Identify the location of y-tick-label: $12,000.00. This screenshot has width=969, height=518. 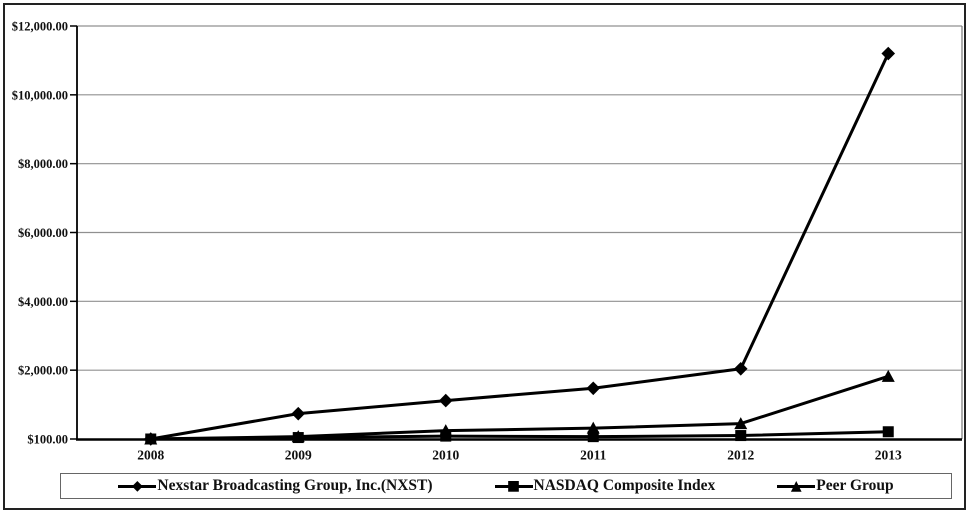
(40, 27).